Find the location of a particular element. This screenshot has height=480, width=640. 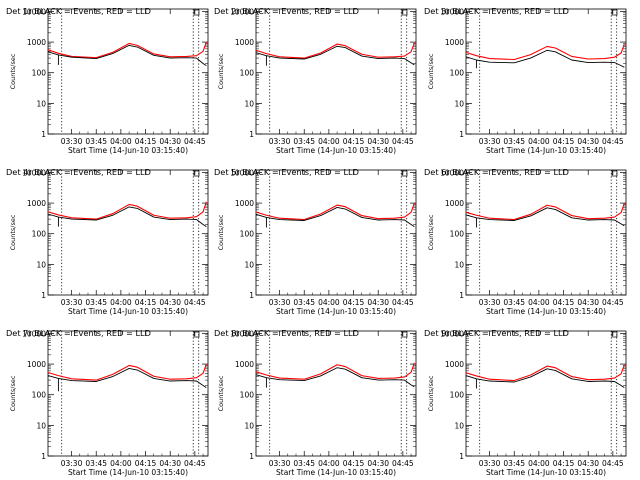

panel-title: Det 5r BLACK = Events, RED = LLD is located at coordinates (286, 172).